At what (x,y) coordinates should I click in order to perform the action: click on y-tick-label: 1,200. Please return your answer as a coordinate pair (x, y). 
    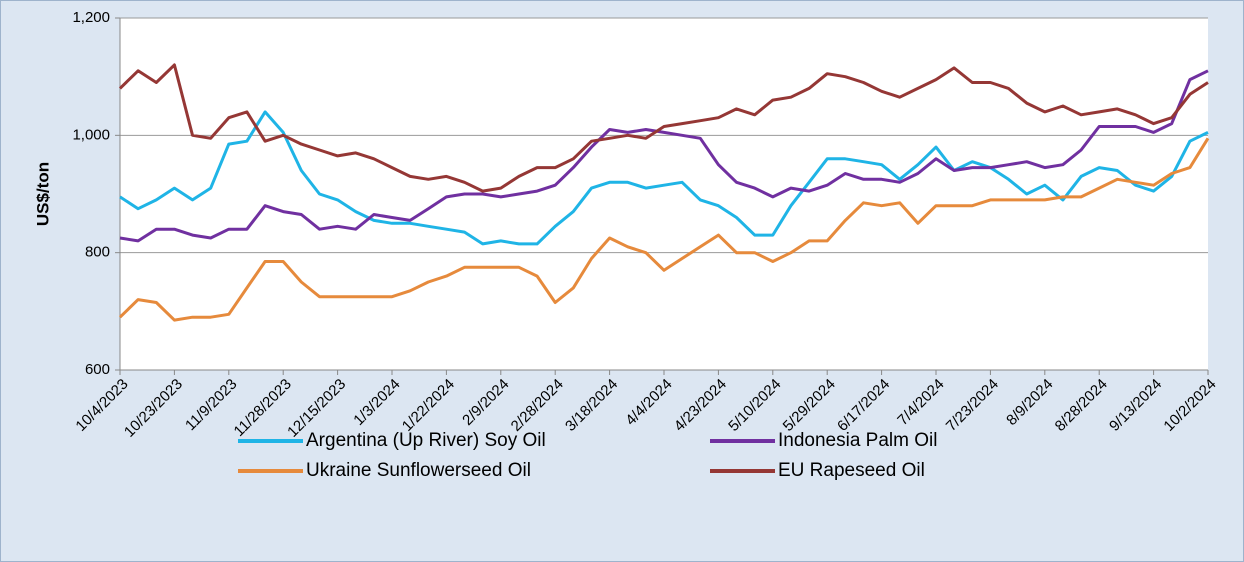
    Looking at the image, I should click on (91, 17).